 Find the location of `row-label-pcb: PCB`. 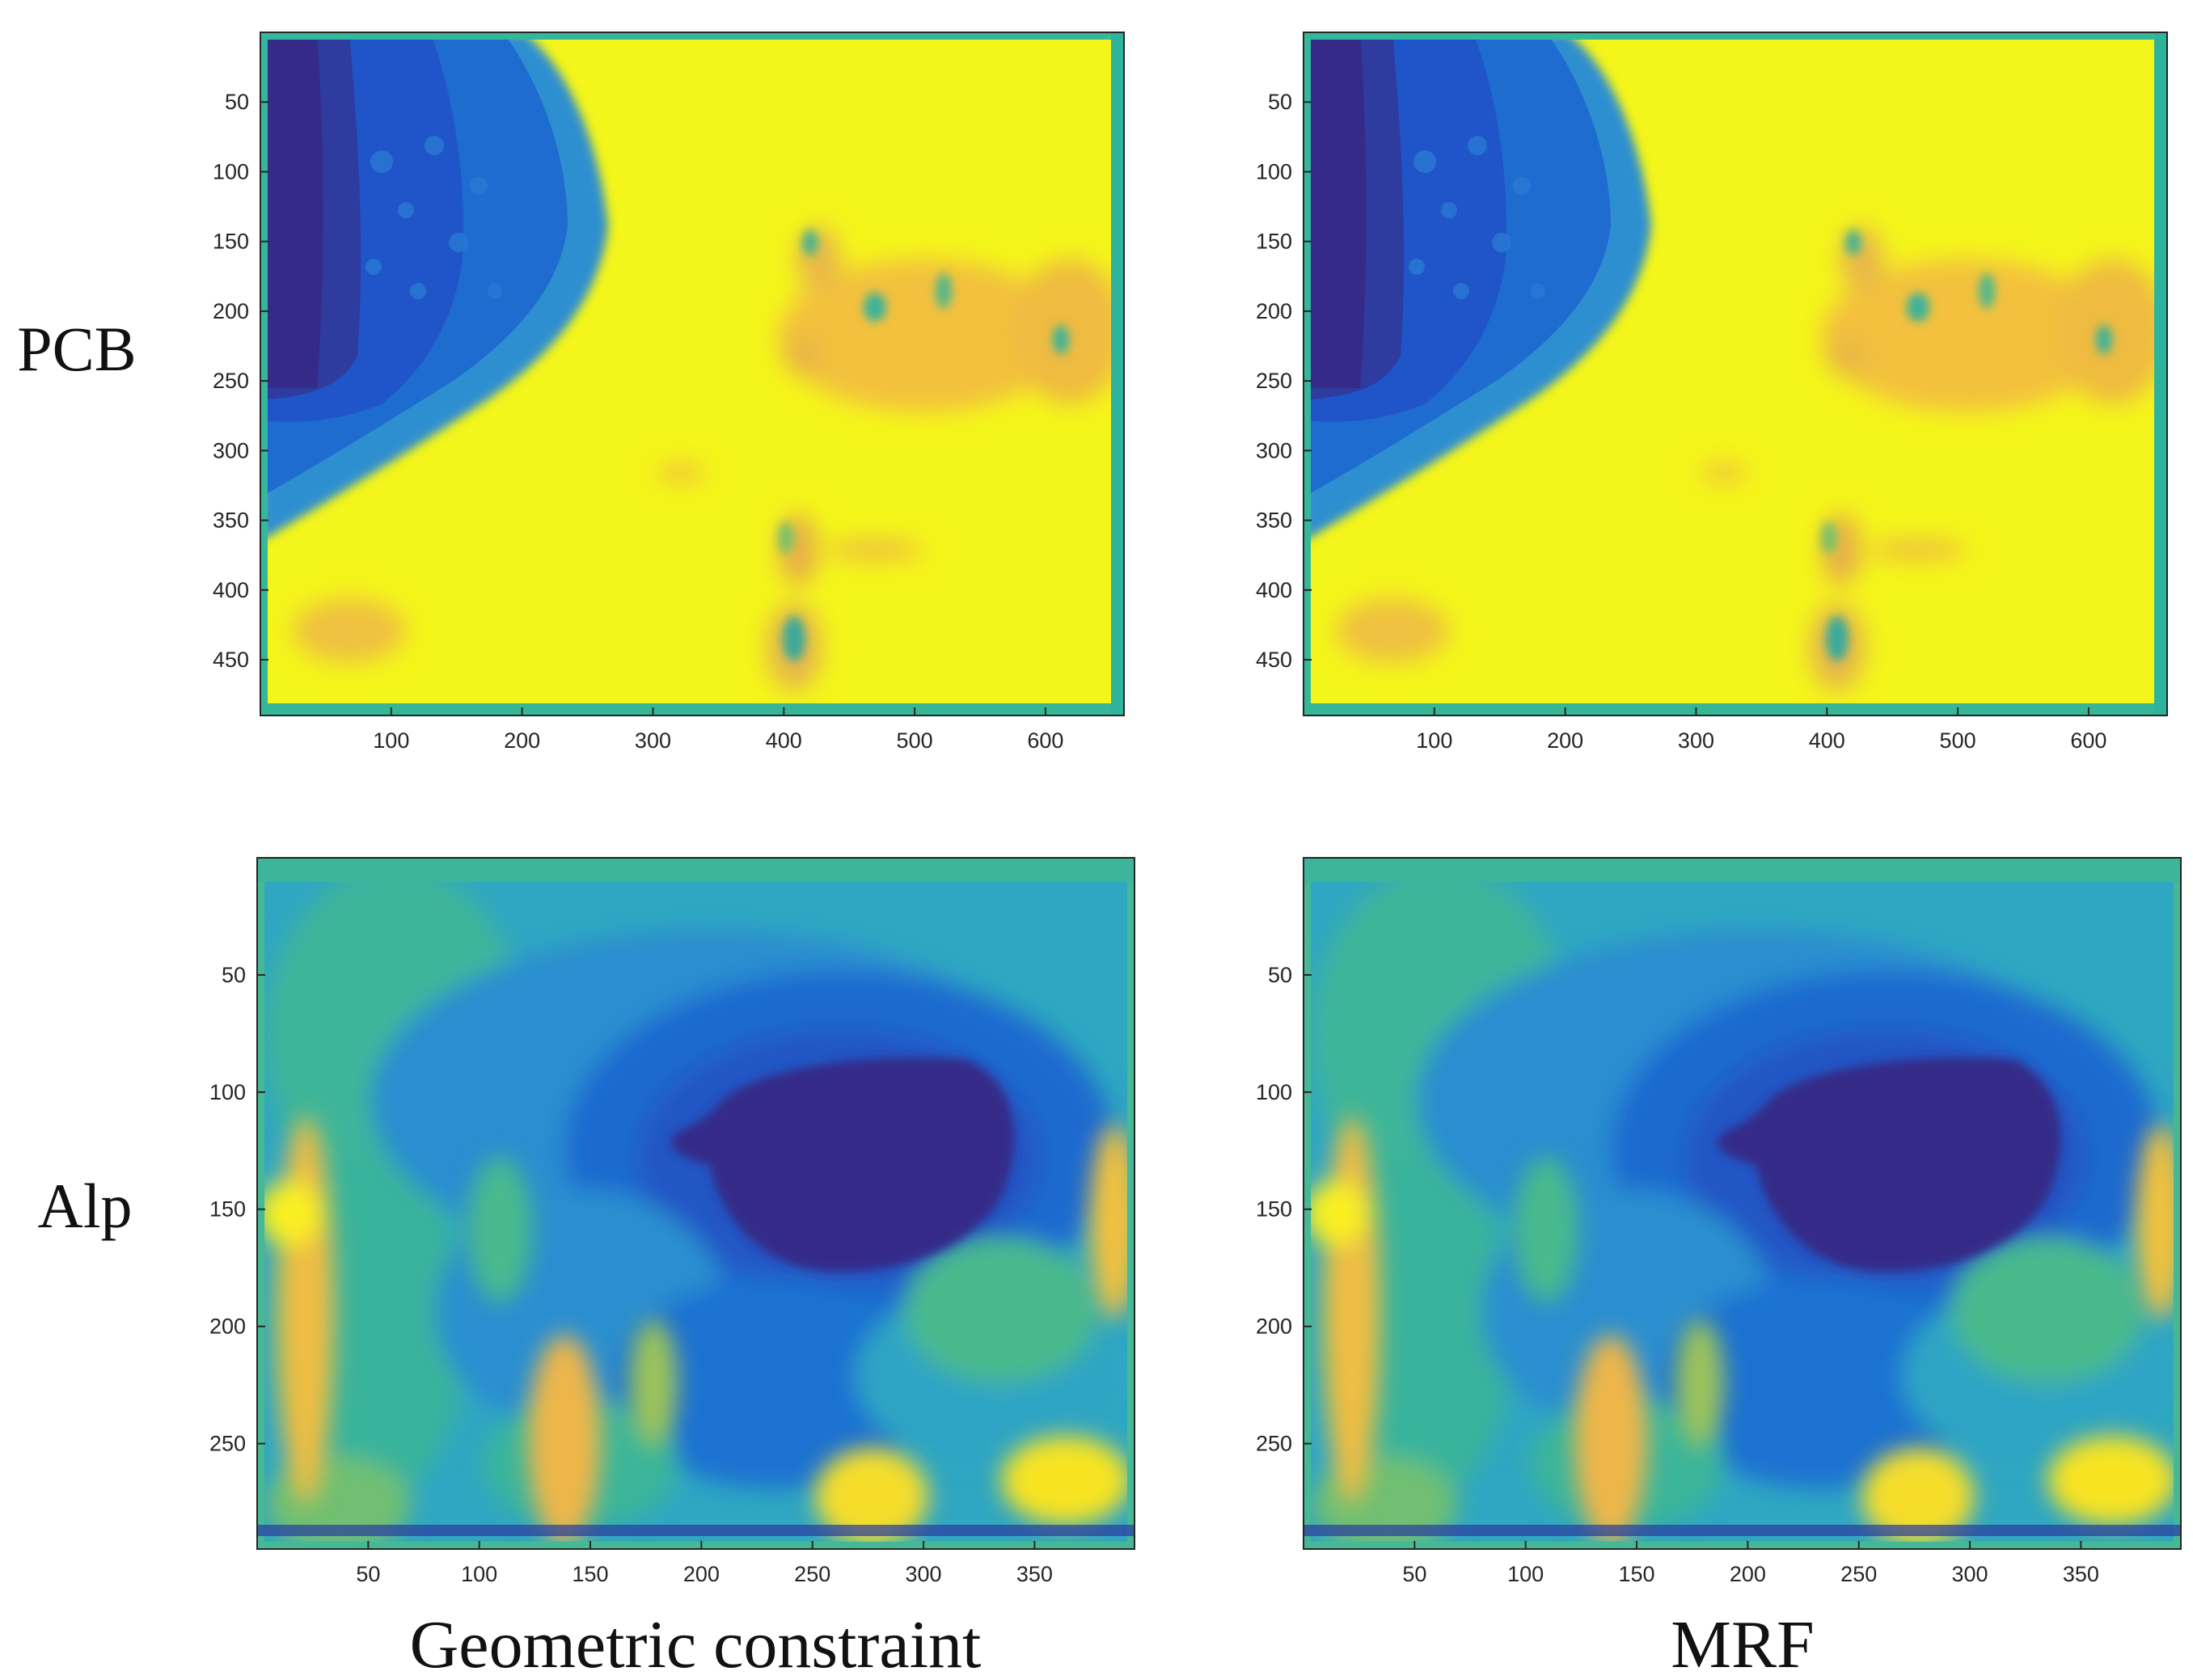

row-label-pcb: PCB is located at coordinates (76, 349).